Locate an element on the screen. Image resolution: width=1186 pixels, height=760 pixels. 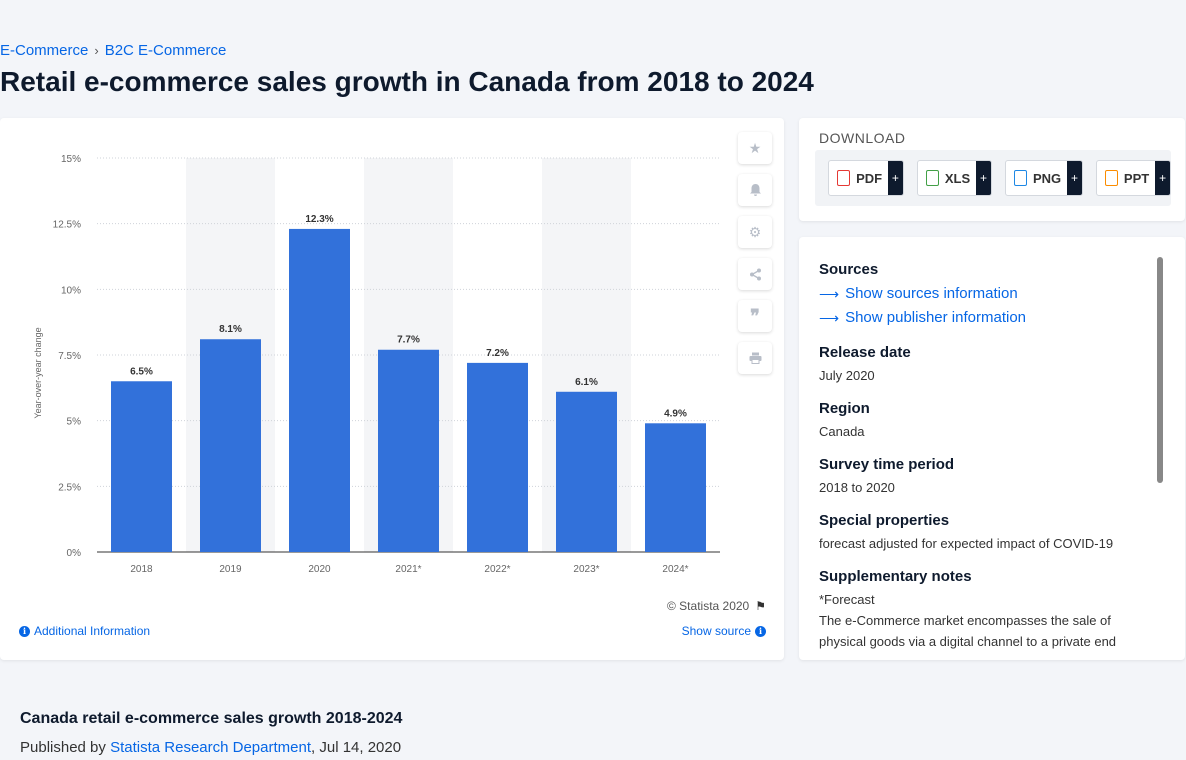
download-card: DOWNLOAD PDF + XLS + PNG + PPT + is located at coordinates (992, 169).